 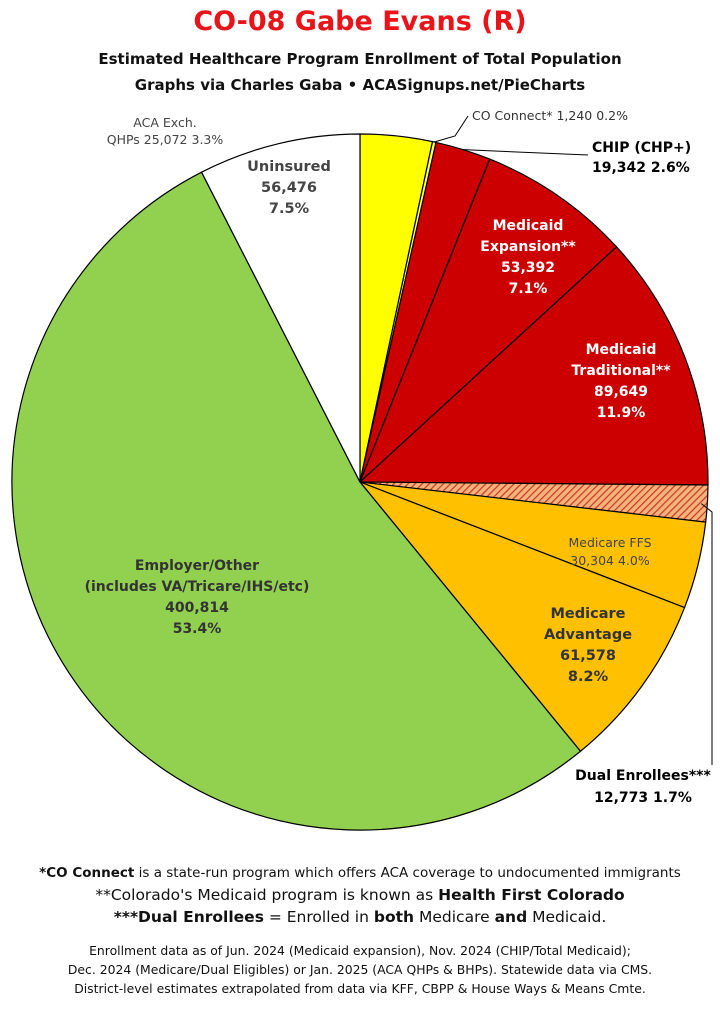 What do you see at coordinates (188, 917) in the screenshot?
I see `footnote-dual-term: ***Dual Enrollees` at bounding box center [188, 917].